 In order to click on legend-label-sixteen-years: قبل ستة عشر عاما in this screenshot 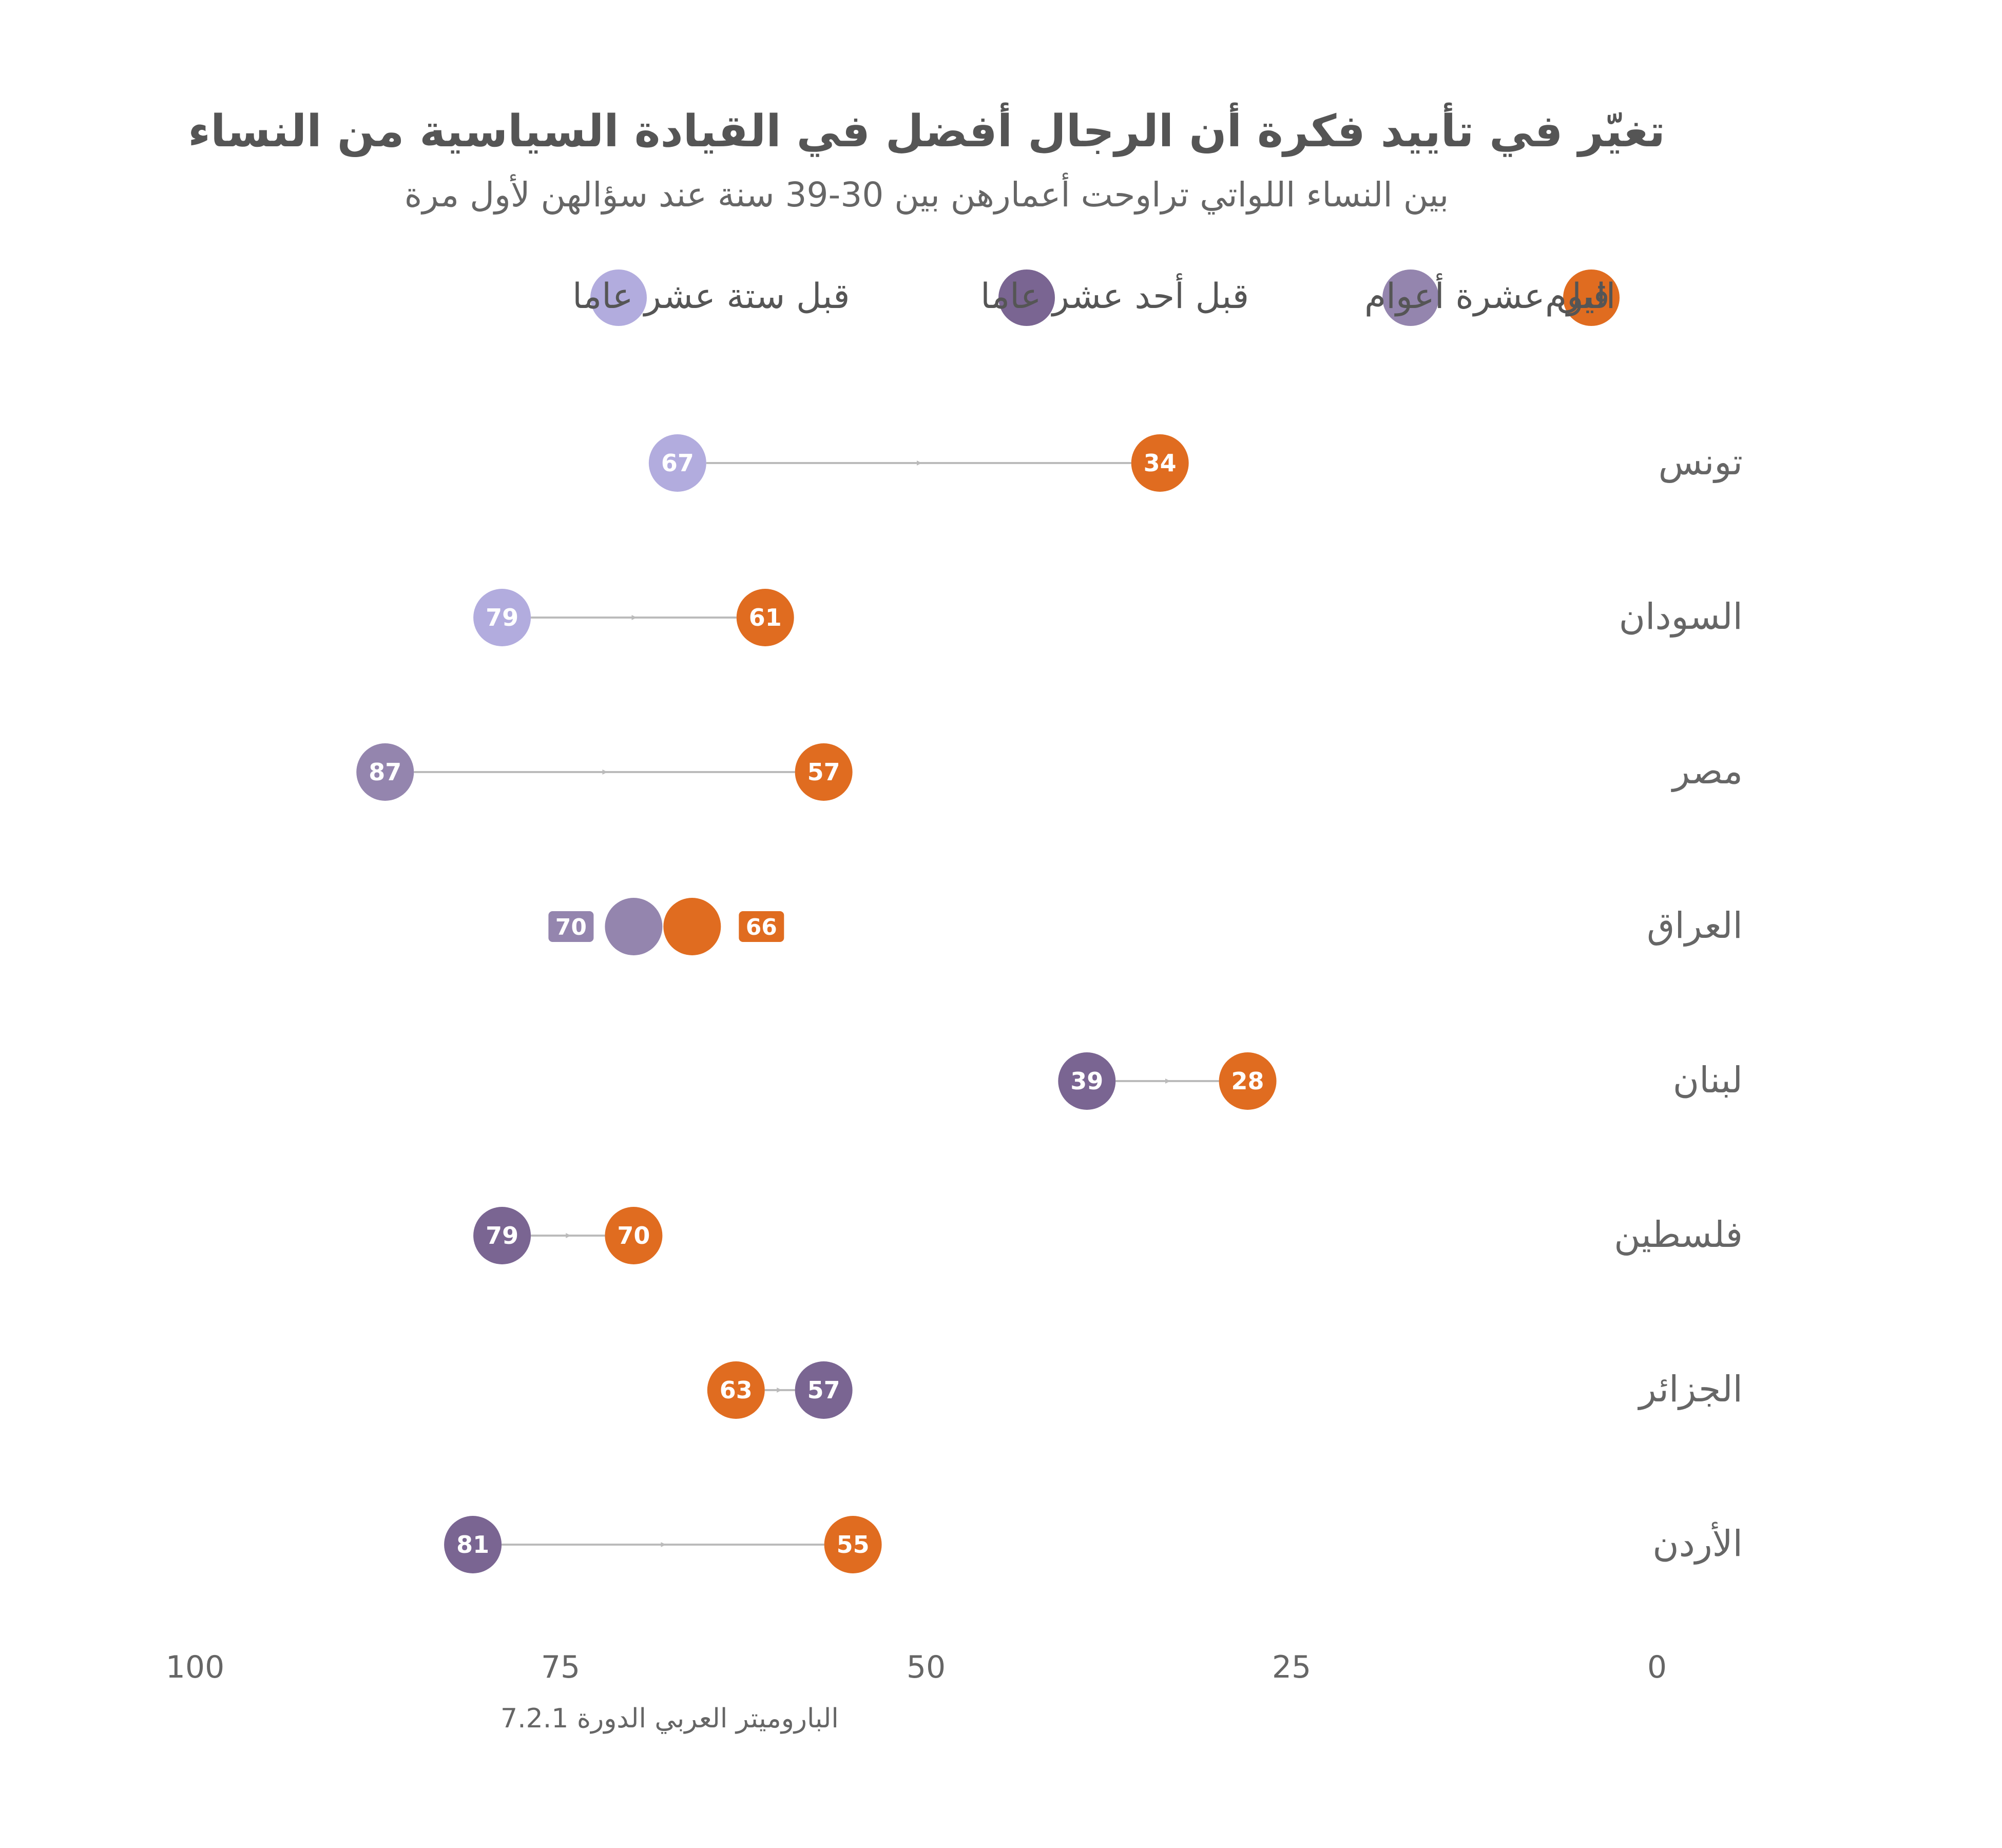, I will do `click(711, 296)`.